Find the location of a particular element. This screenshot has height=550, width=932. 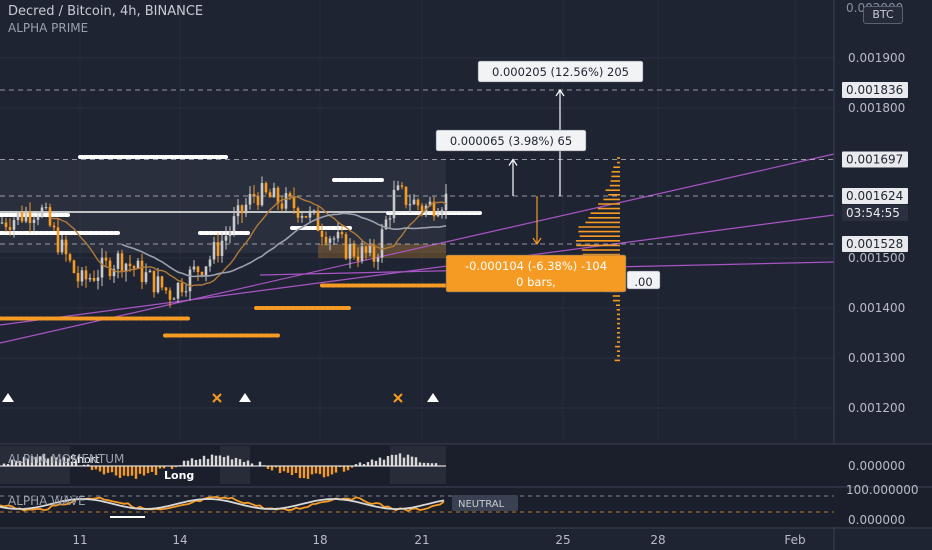

momentum-pane is located at coordinates (466, 465).